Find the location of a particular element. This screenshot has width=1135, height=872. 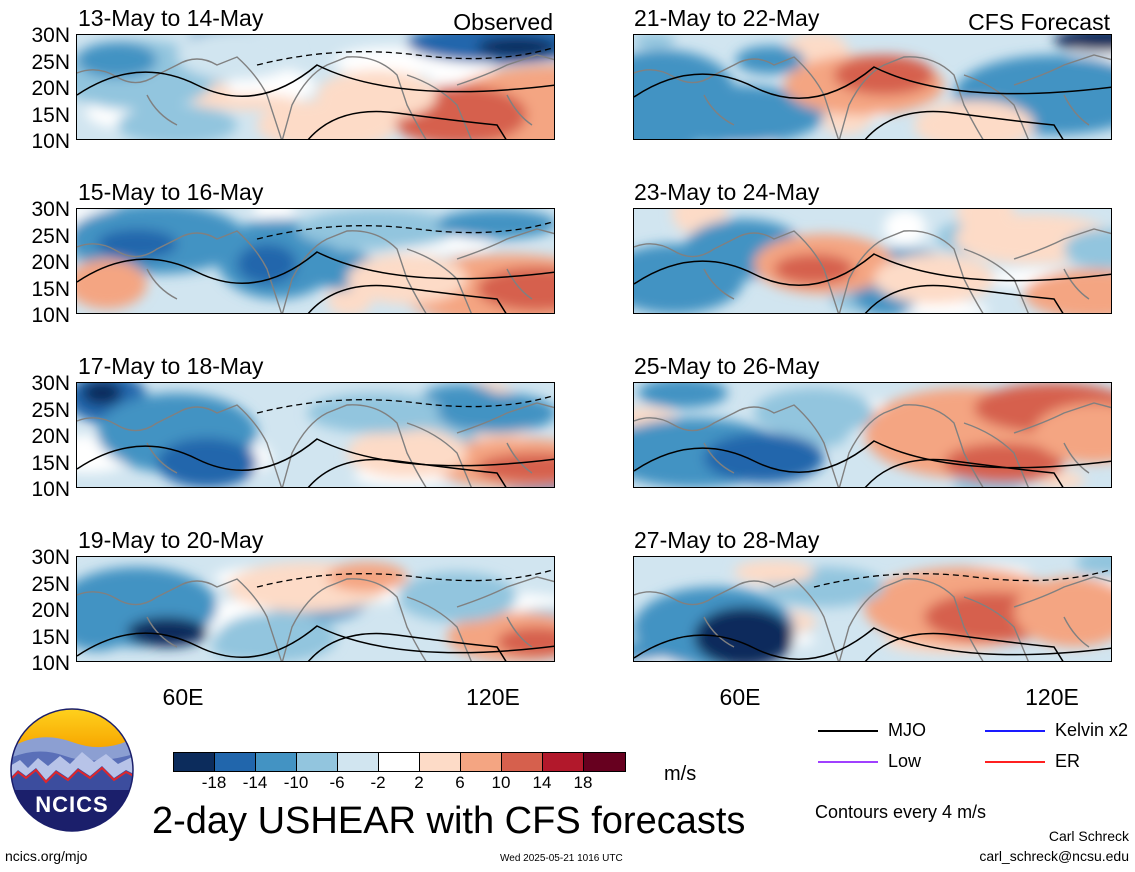

lat-label-row4-25n: 25N is located at coordinates (50, 584).